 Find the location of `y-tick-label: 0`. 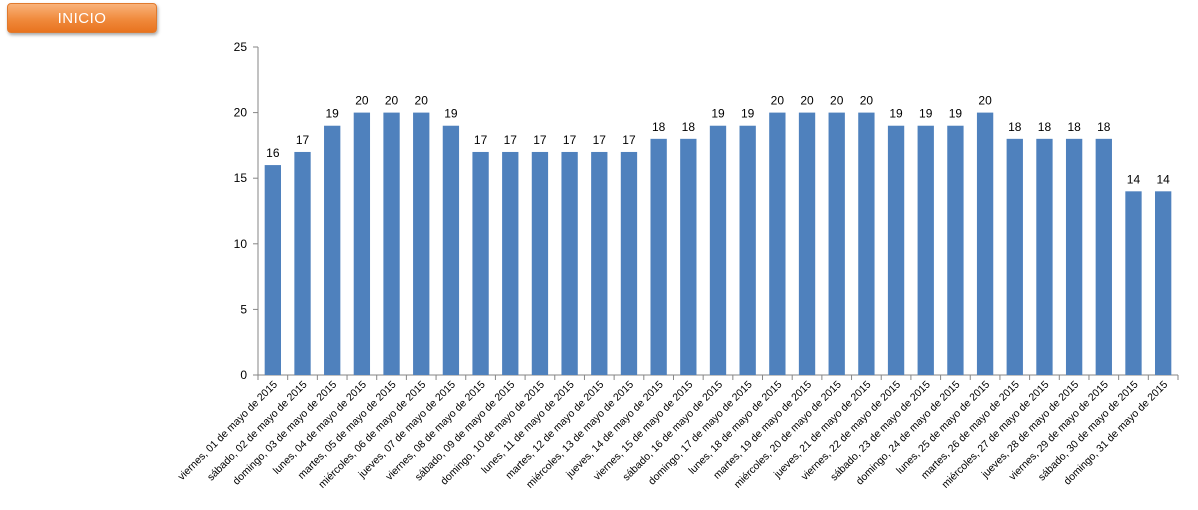

y-tick-label: 0 is located at coordinates (243, 375).